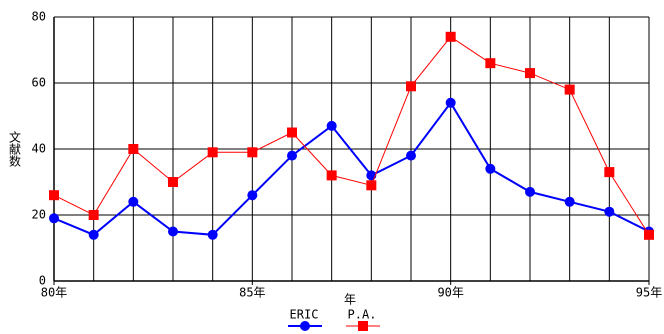  I want to click on x-tick-label: 90年, so click(450, 293).